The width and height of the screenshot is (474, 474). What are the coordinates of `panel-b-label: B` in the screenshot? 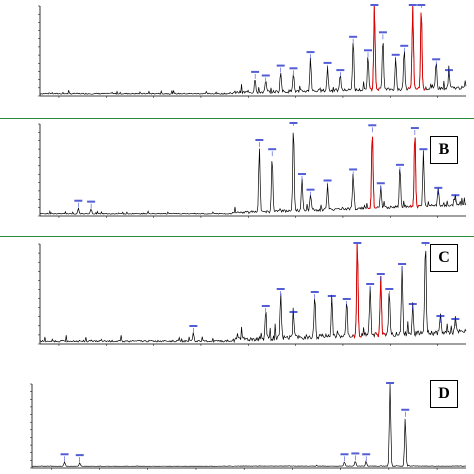 It's located at (444, 150).